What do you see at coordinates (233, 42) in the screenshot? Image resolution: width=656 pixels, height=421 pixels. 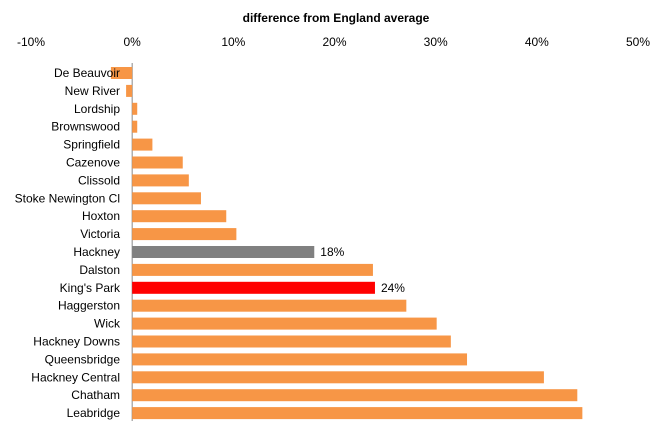 I see `x-tick-label: 10%` at bounding box center [233, 42].